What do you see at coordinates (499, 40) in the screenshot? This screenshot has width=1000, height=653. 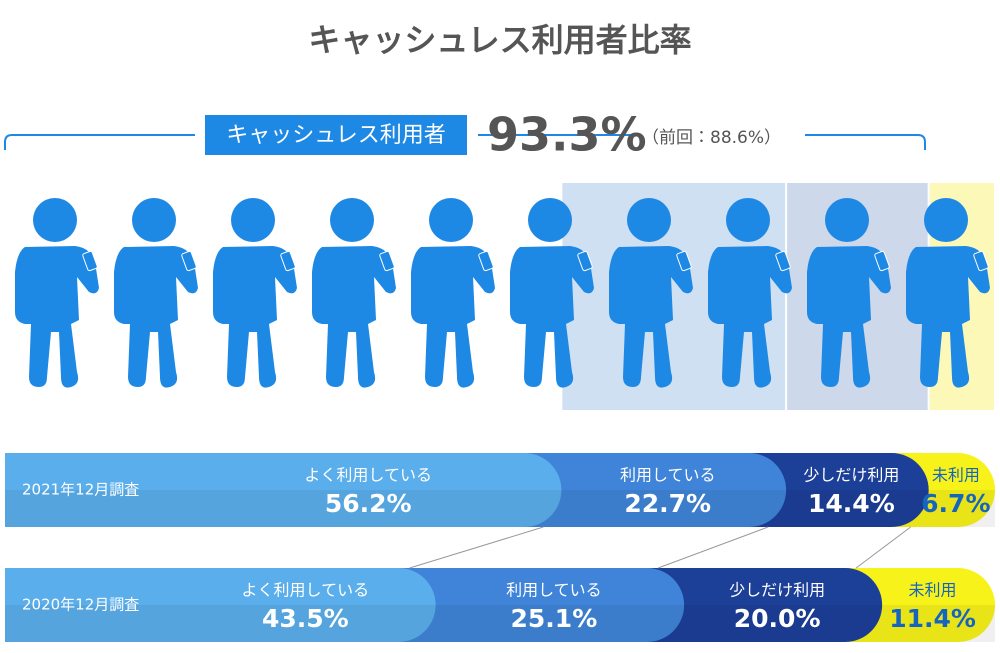 I see `title: キャッシュレス利用者比率` at bounding box center [499, 40].